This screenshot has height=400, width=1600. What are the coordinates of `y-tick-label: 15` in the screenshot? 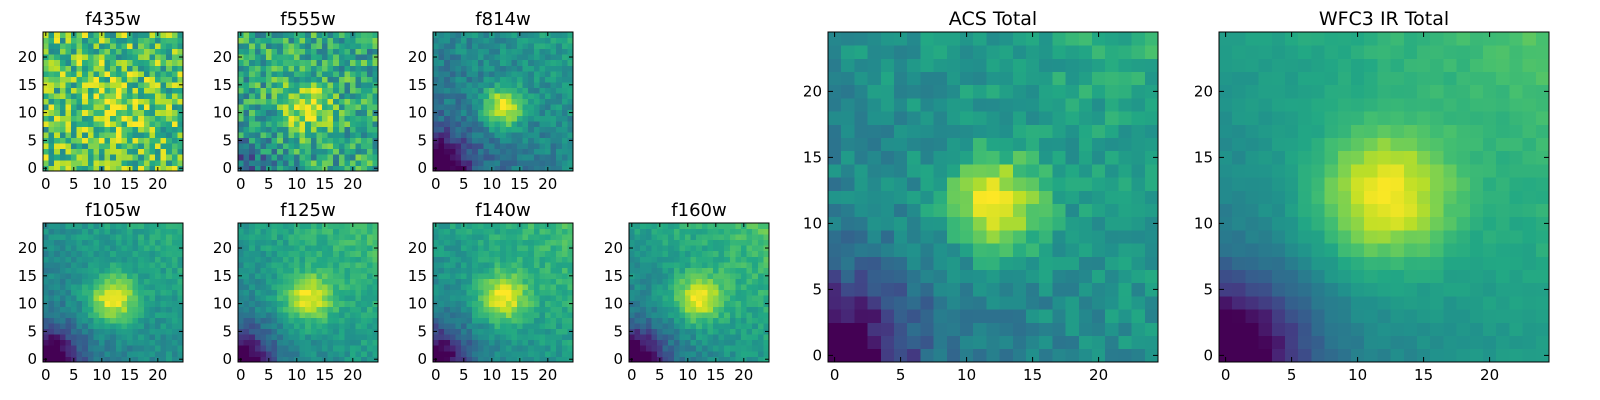 It's located at (27, 276).